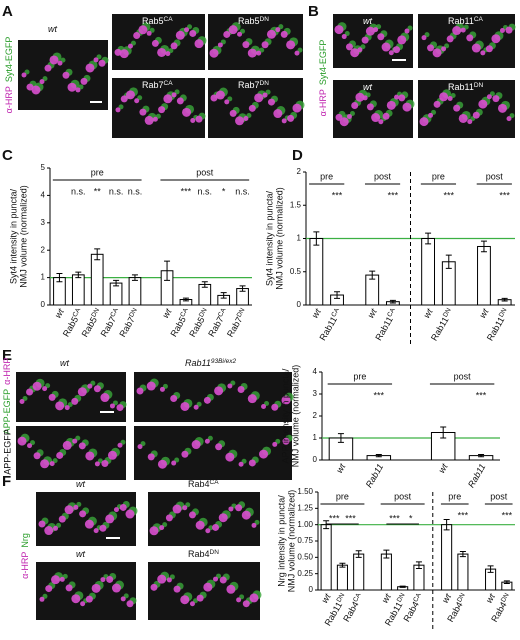  What do you see at coordinates (375, 475) in the screenshot?
I see `x-tick-label: Rab11` at bounding box center [375, 475].